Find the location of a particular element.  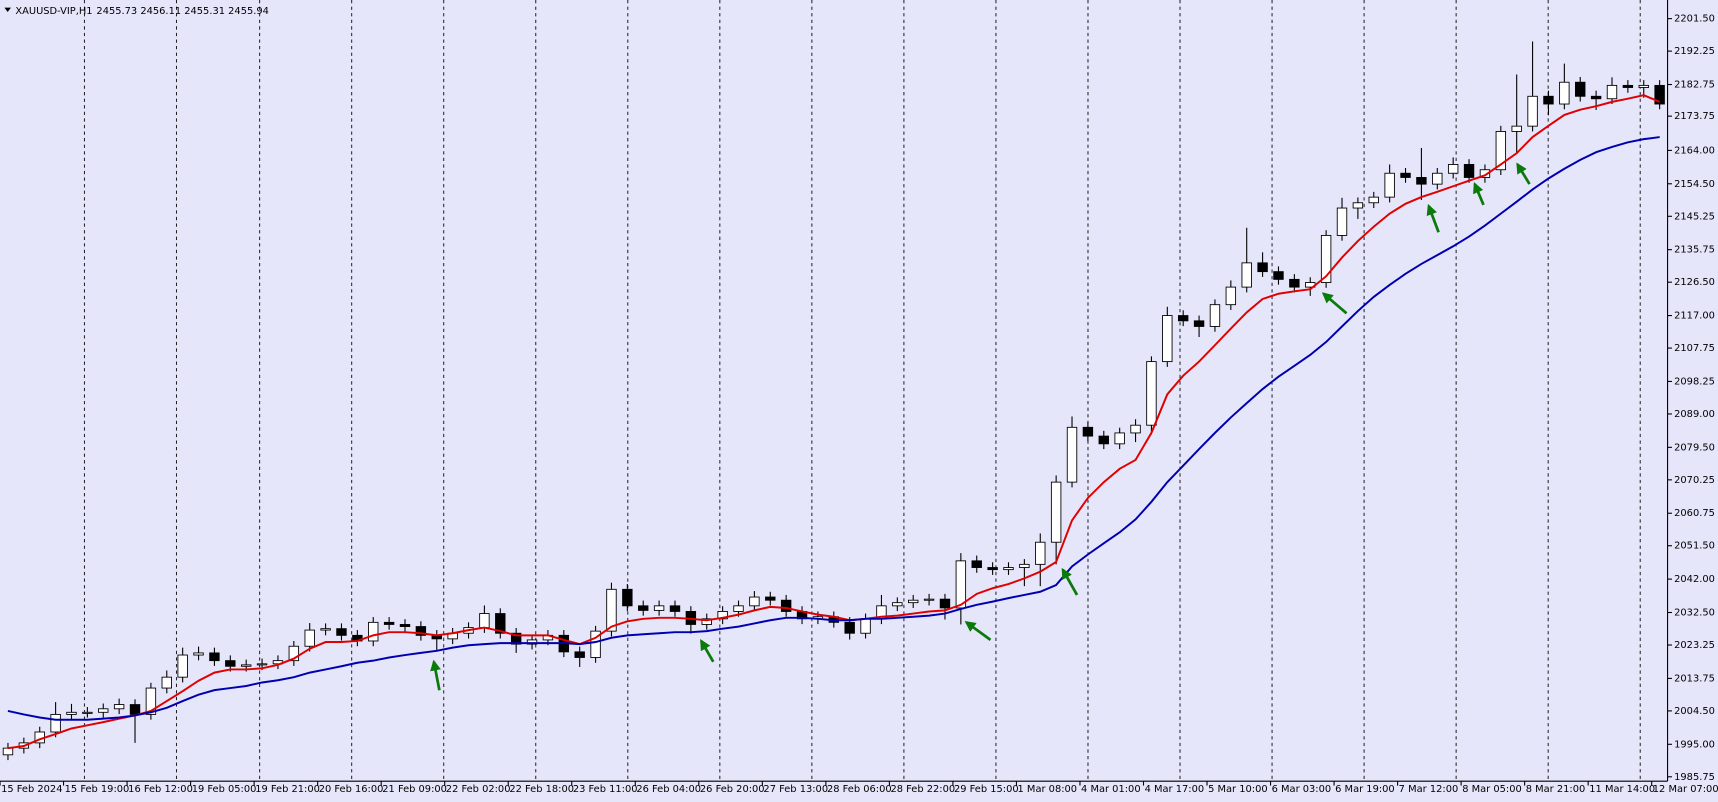

y-tick-label: 2042.00 is located at coordinates (1694, 579).